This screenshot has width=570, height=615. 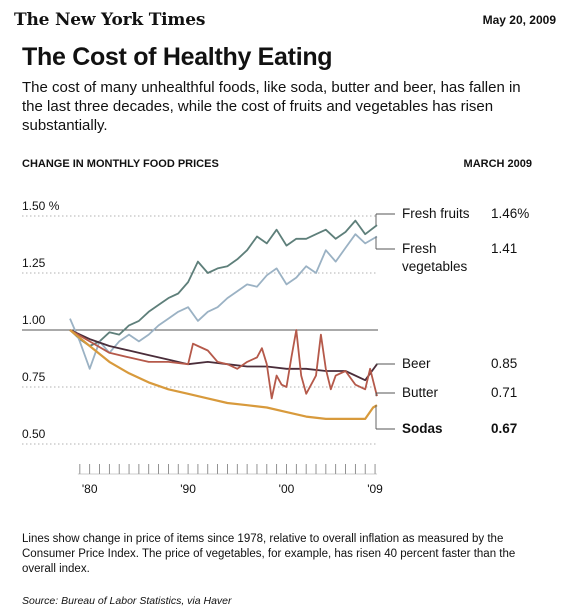 What do you see at coordinates (110, 20) in the screenshot?
I see `masthead-logo: The New York Times` at bounding box center [110, 20].